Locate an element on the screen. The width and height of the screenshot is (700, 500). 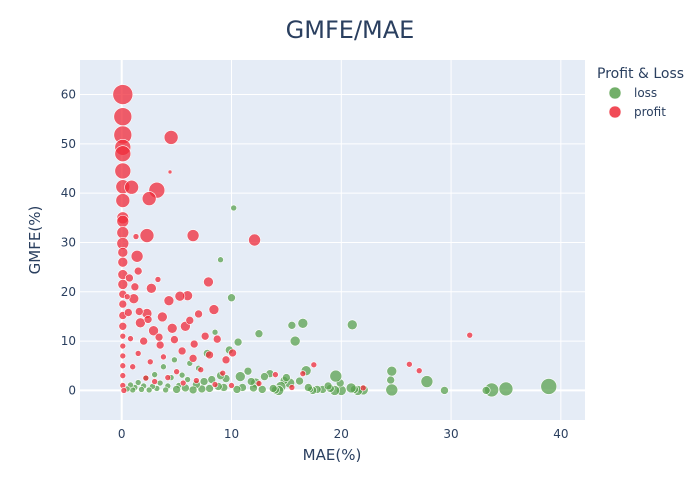
legend-item-profit: profit is located at coordinates (637, 112).